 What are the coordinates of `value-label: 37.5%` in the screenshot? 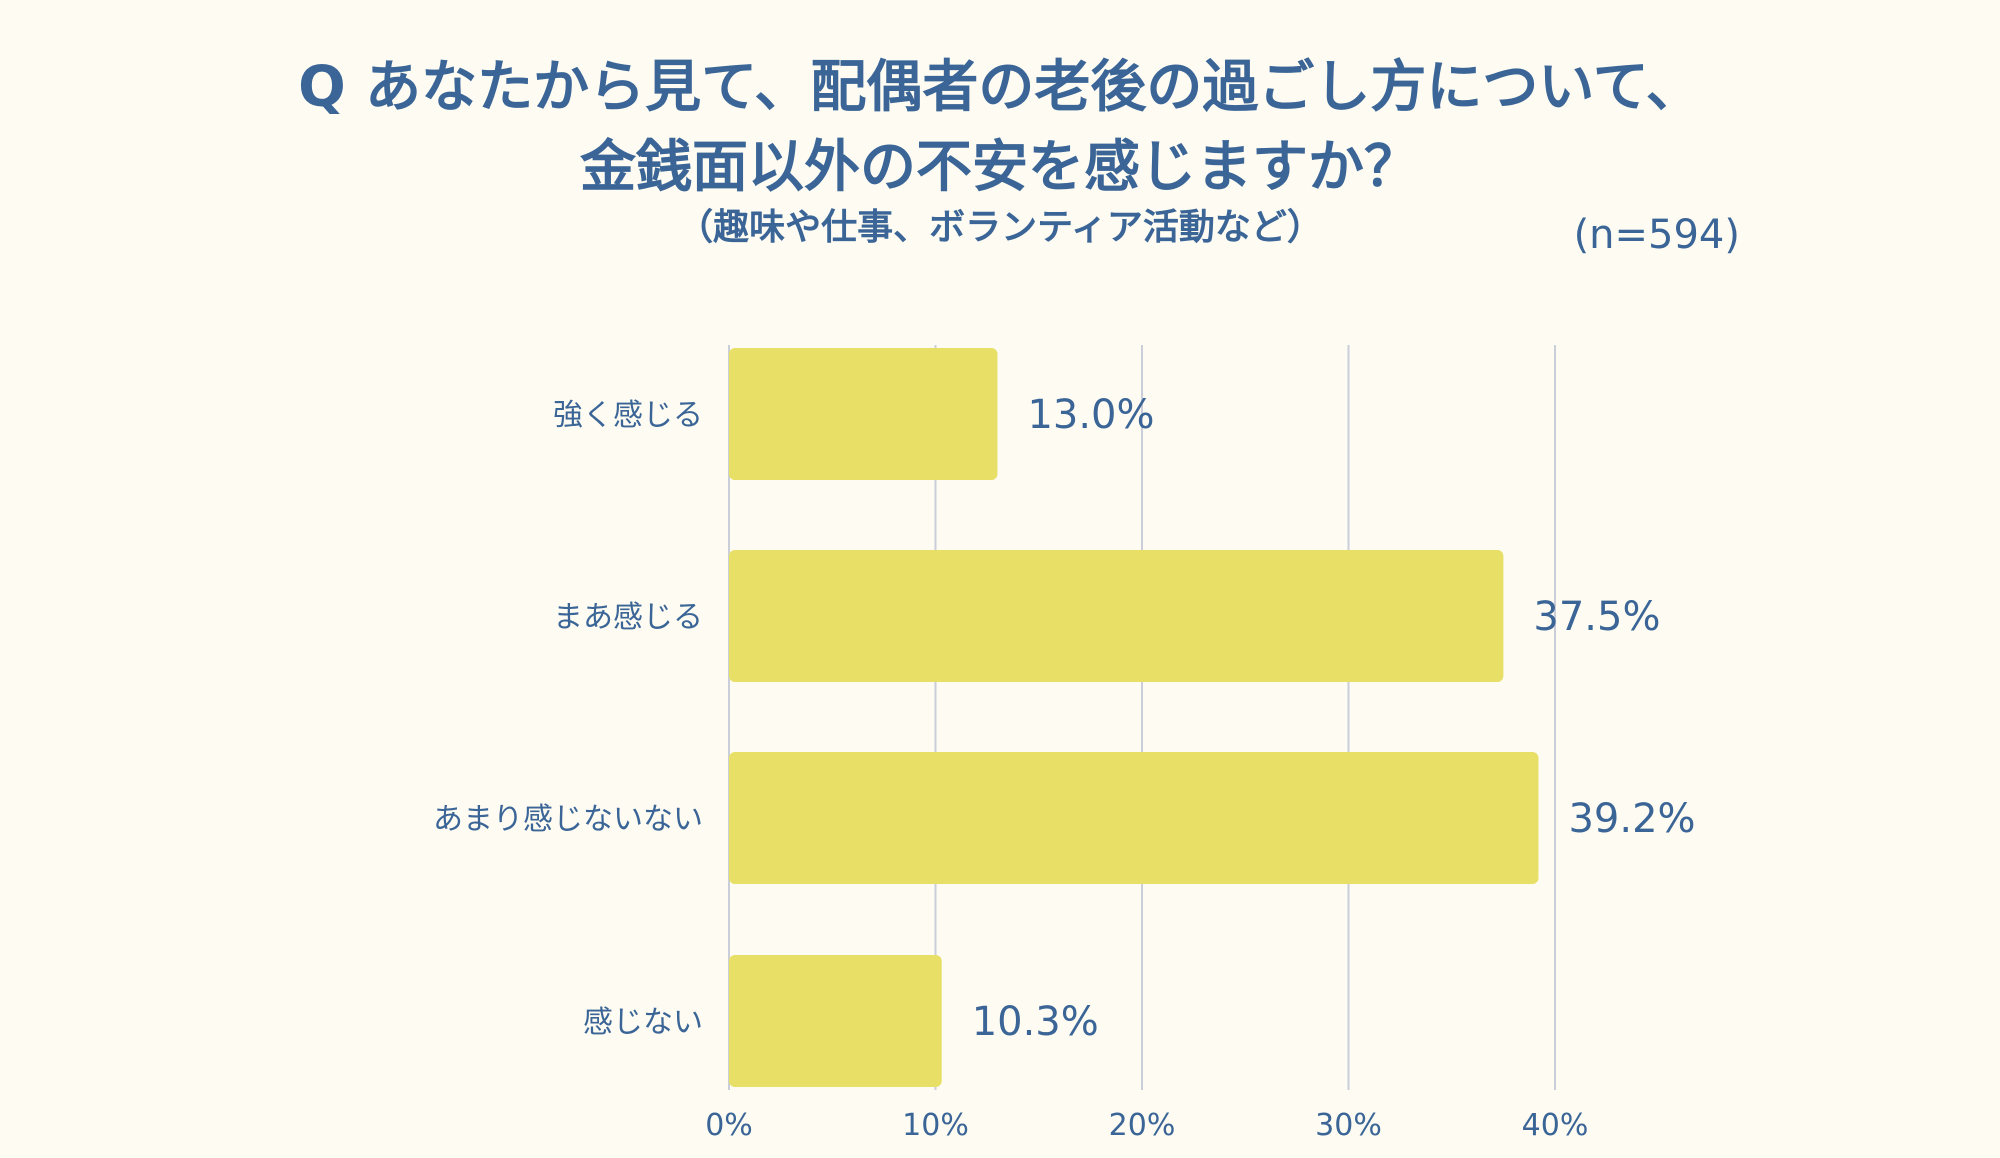 It's located at (1596, 617).